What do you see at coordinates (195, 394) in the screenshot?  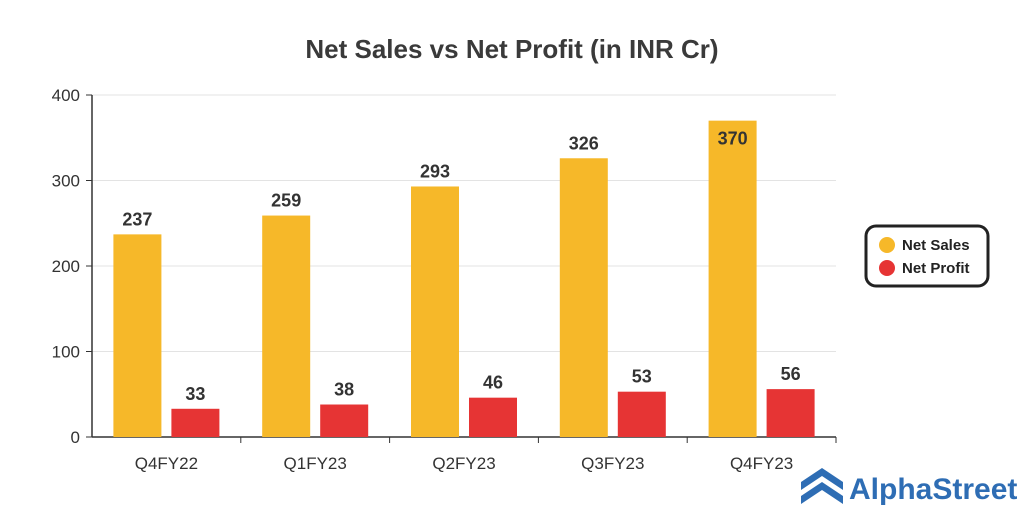 I see `data-label-net-profit: 33` at bounding box center [195, 394].